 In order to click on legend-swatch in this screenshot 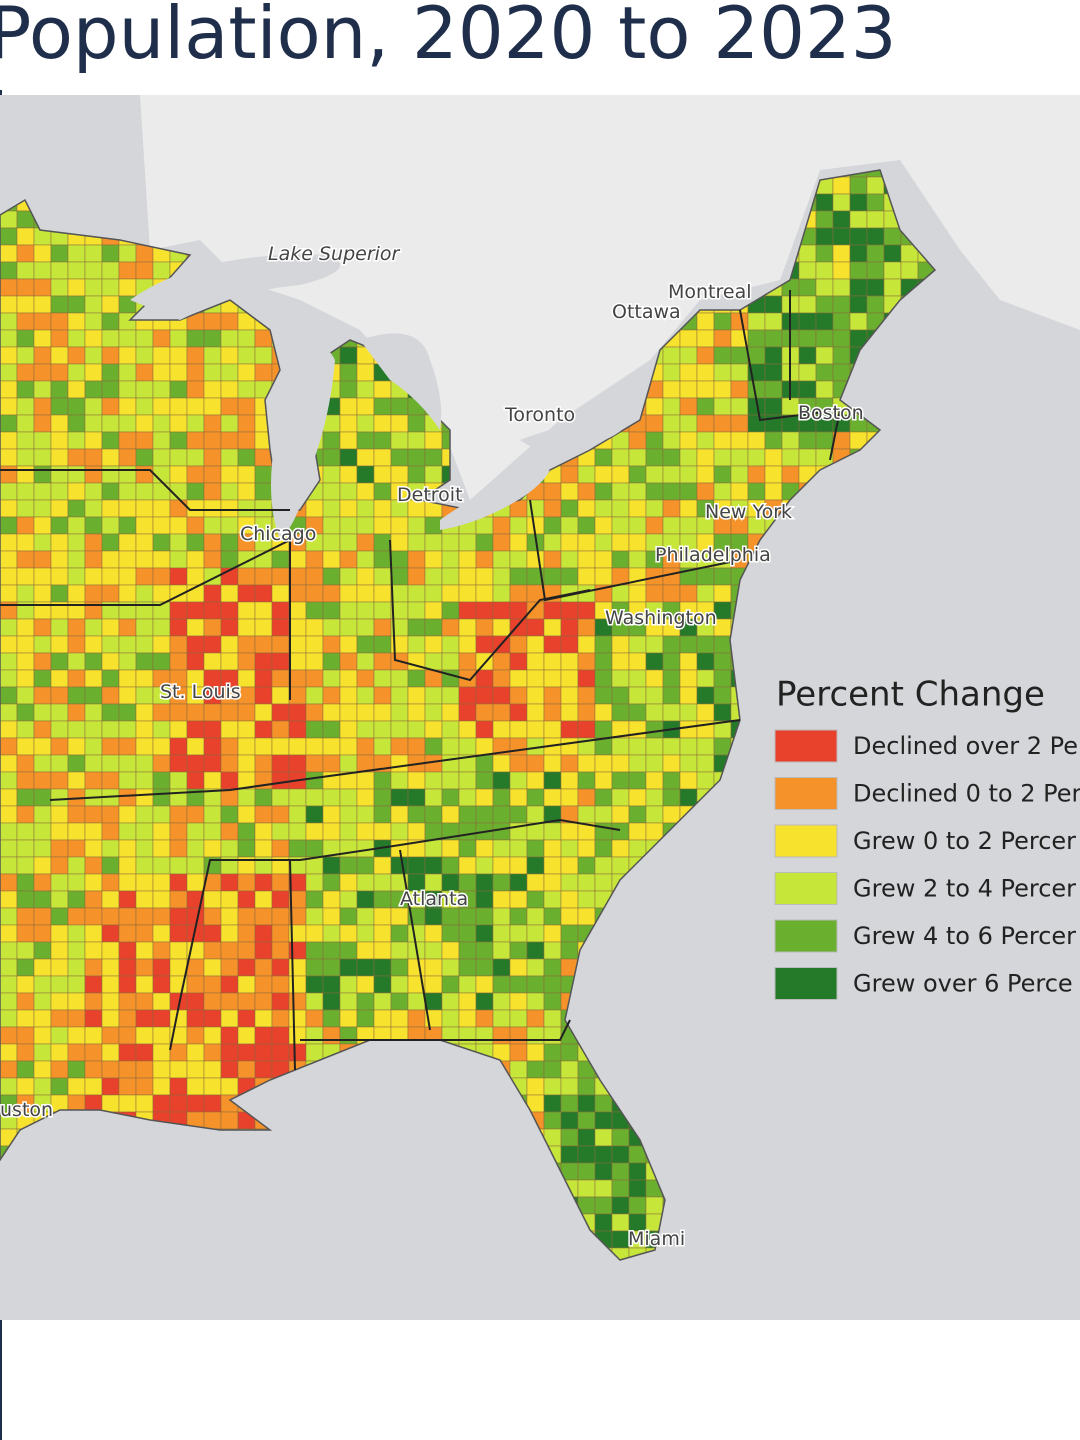, I will do `click(806, 936)`.